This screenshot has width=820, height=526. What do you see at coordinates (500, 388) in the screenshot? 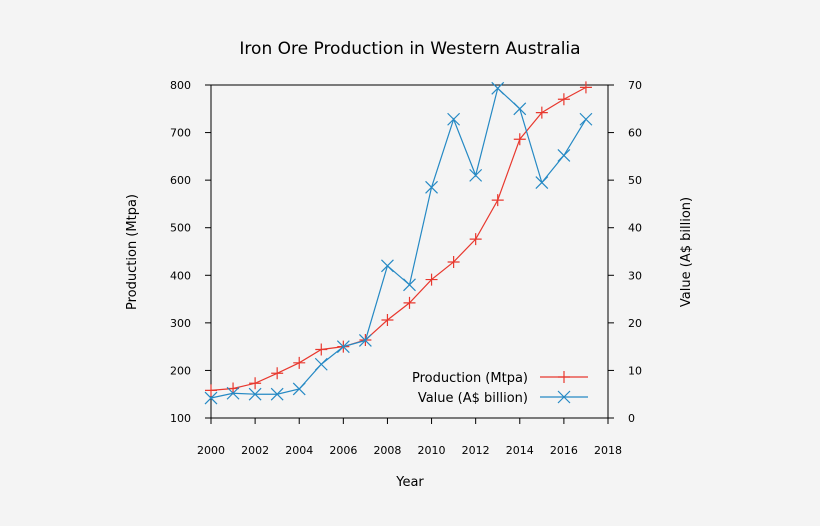
I see `legend: Production (Mtpa) Value (A$ billion)` at bounding box center [500, 388].